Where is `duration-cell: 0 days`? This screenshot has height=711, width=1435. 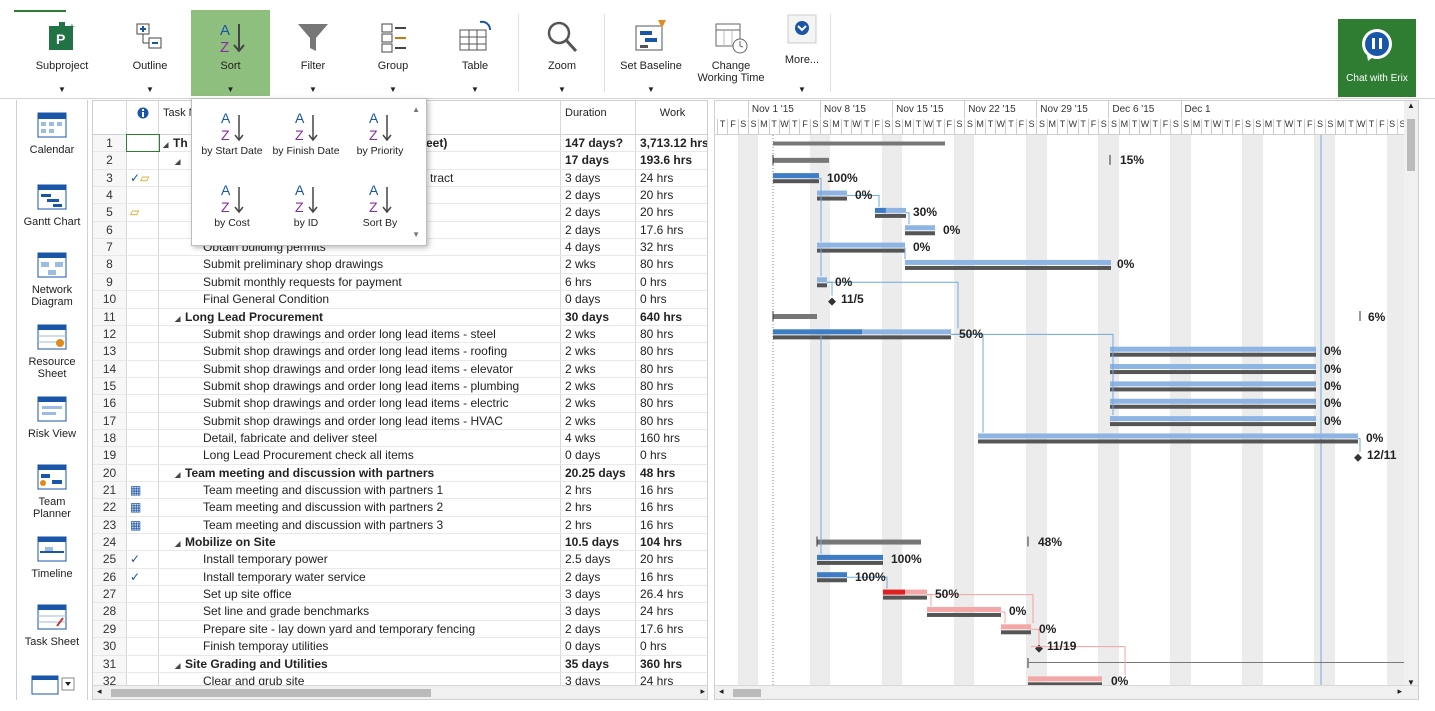
duration-cell: 0 days is located at coordinates (598, 646).